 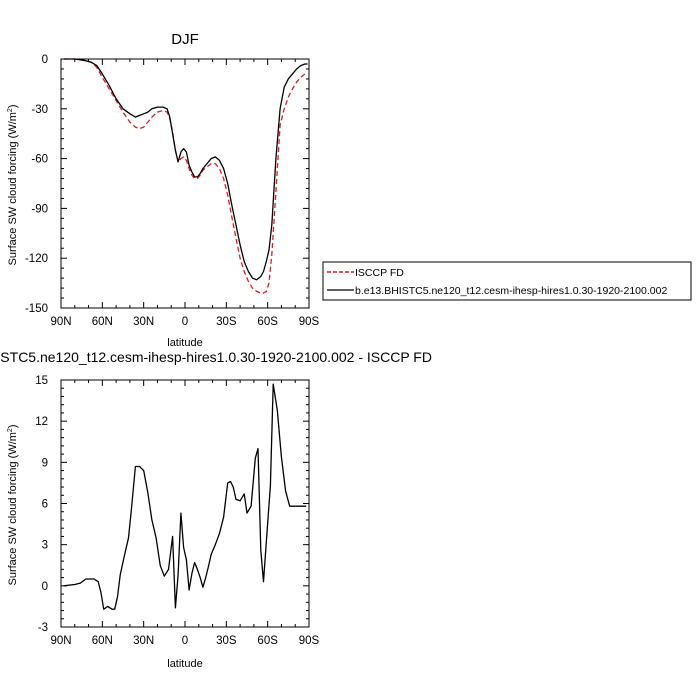 I want to click on legend-box, so click(x=507, y=281).